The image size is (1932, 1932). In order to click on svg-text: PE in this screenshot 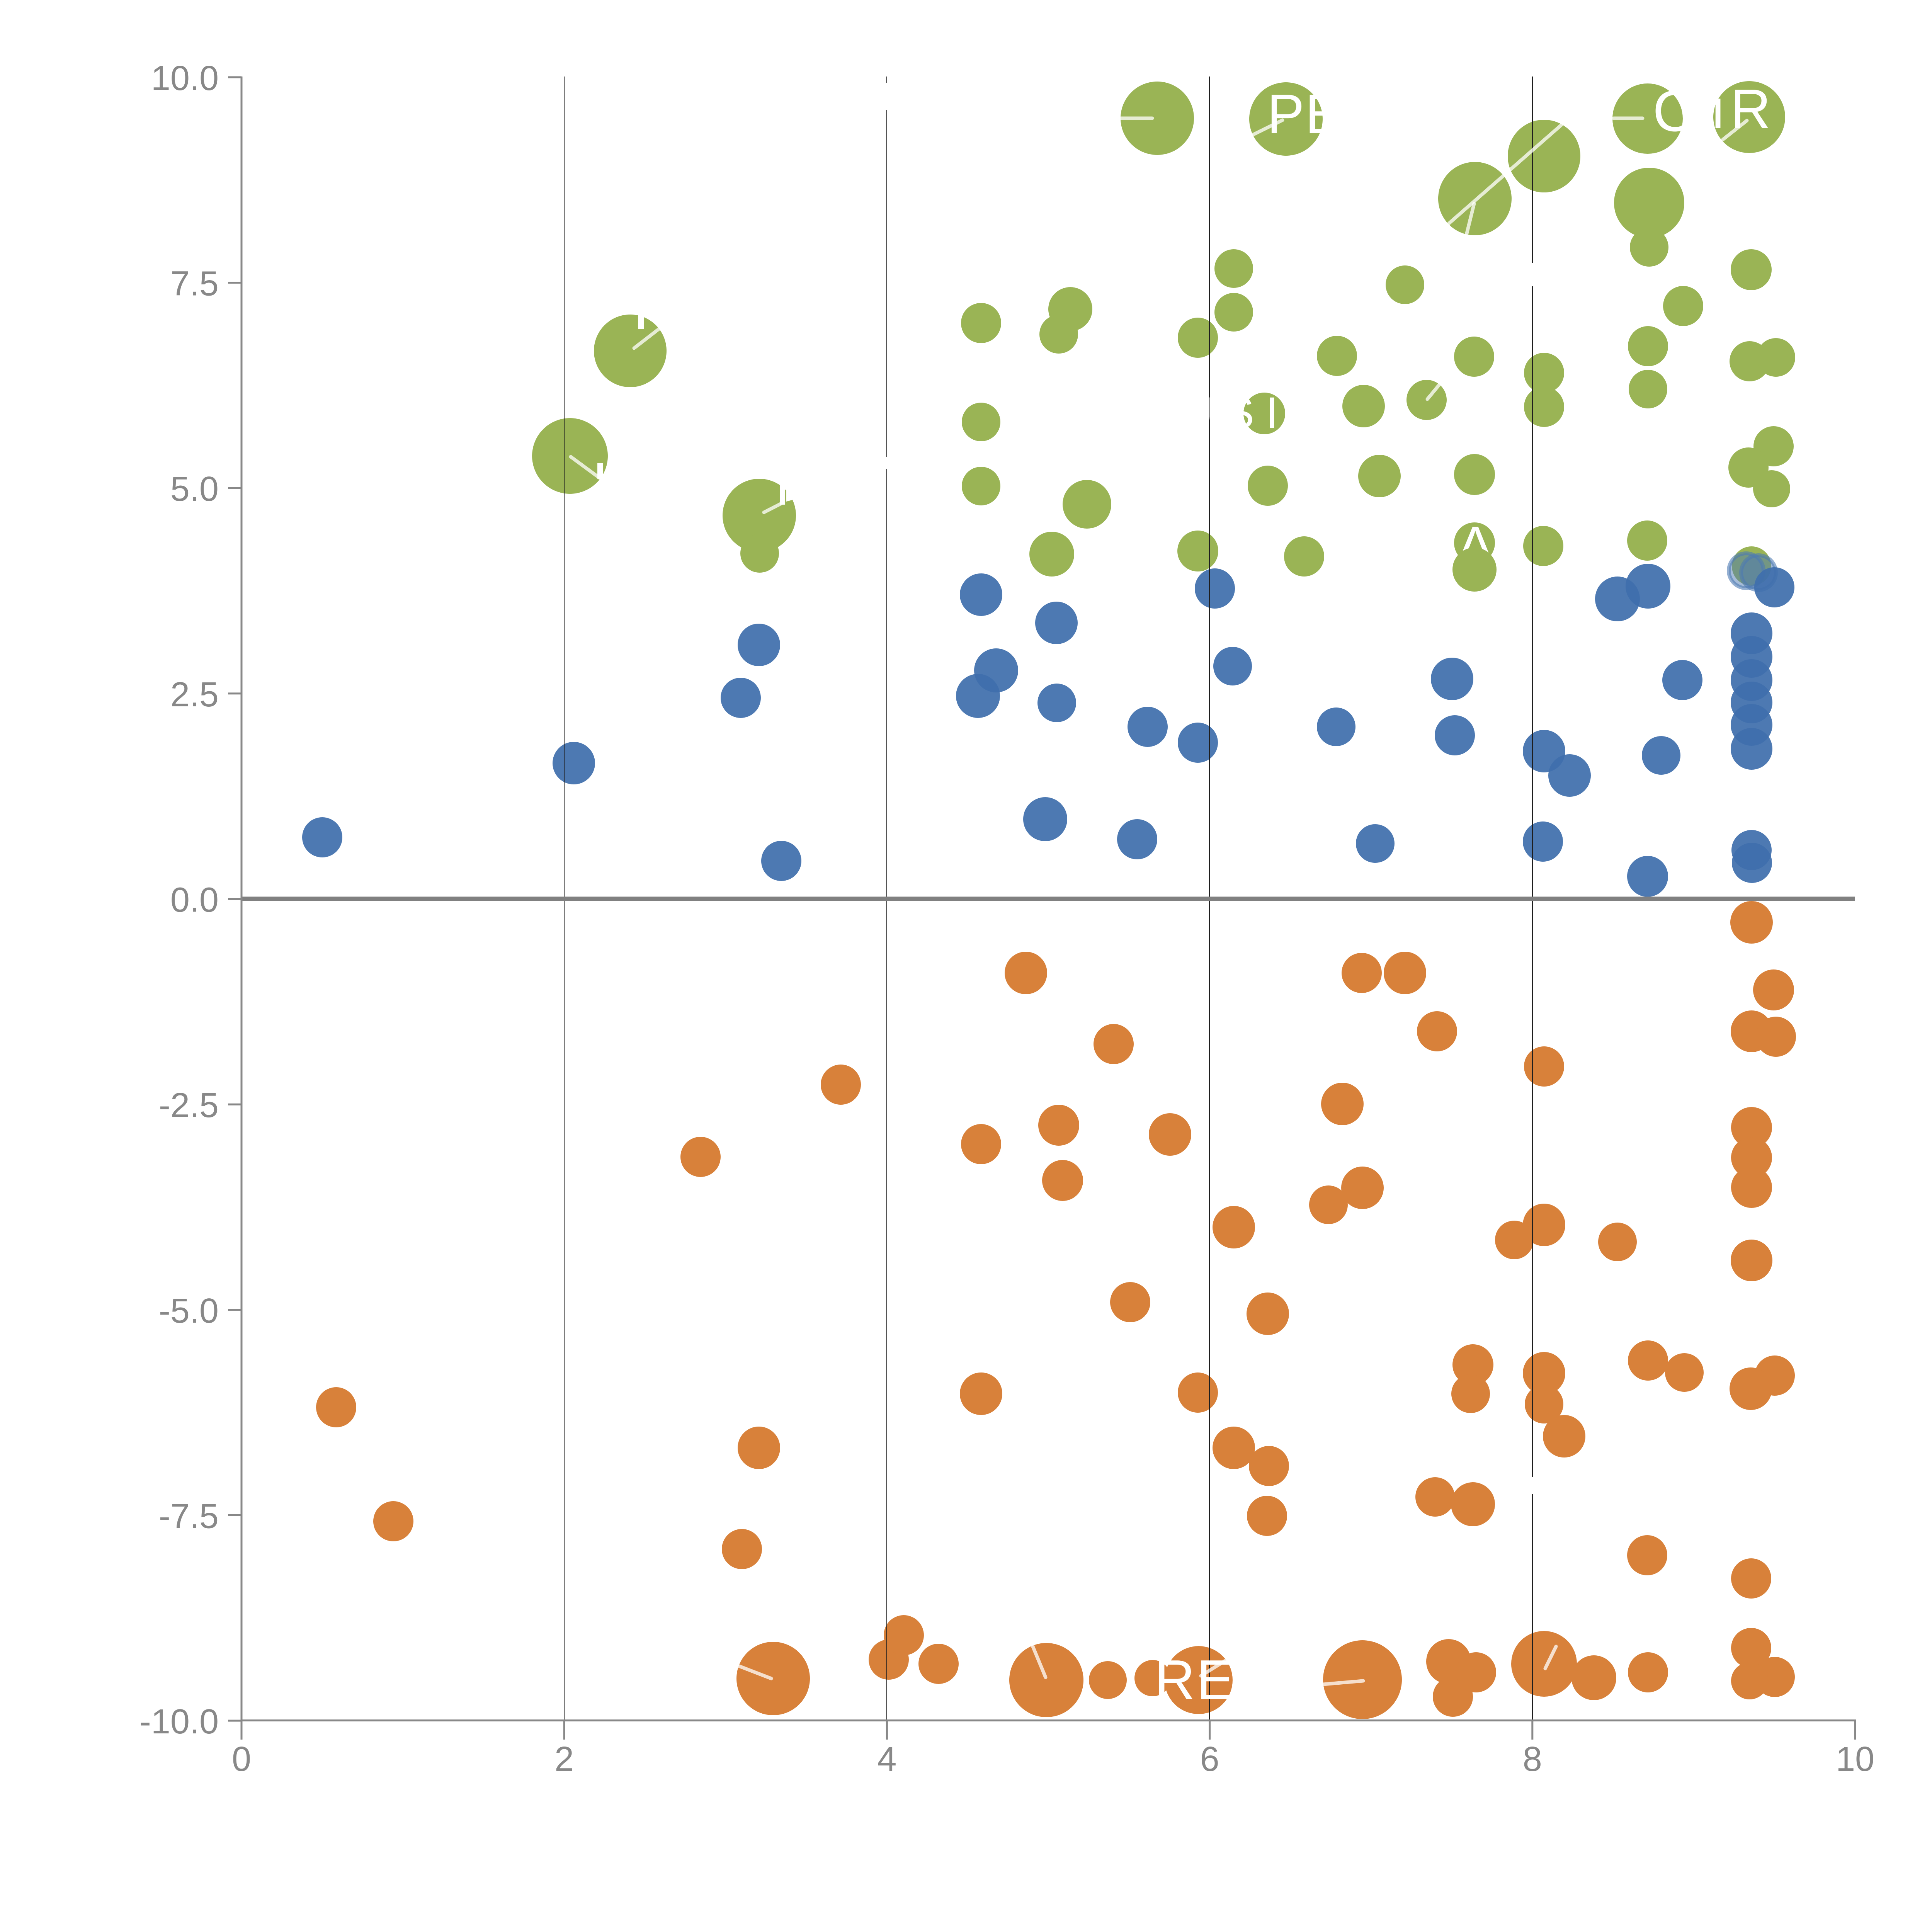, I will do `click(1305, 114)`.